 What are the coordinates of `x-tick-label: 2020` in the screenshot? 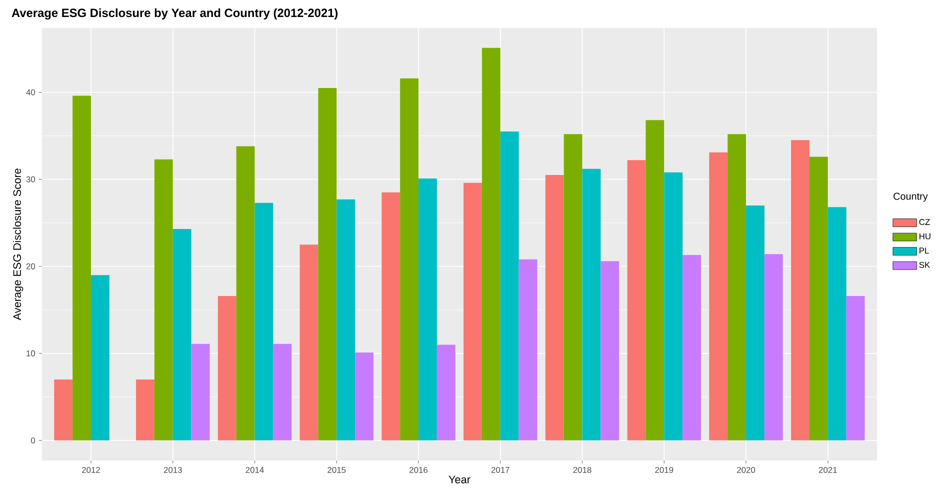 It's located at (746, 469).